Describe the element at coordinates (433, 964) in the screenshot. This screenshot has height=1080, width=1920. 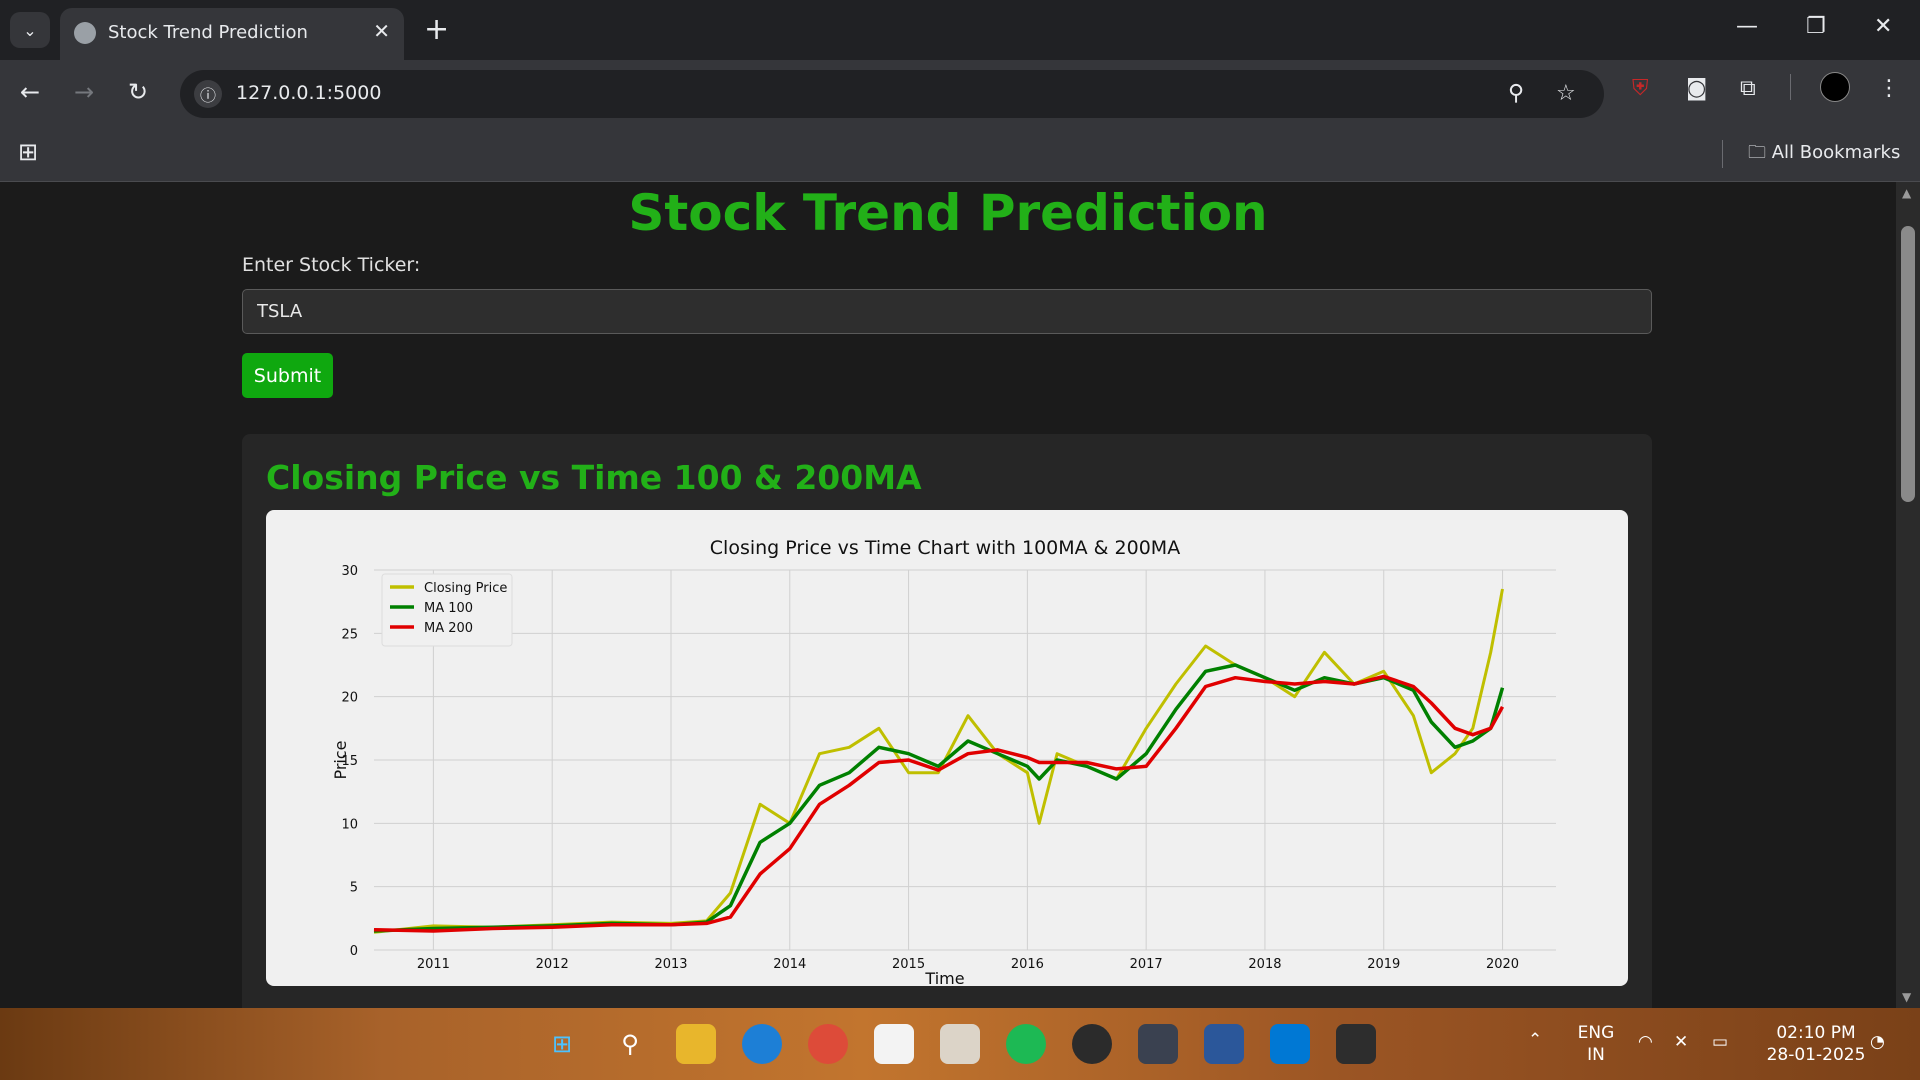
I see `x-tick-label: 2011` at that location.